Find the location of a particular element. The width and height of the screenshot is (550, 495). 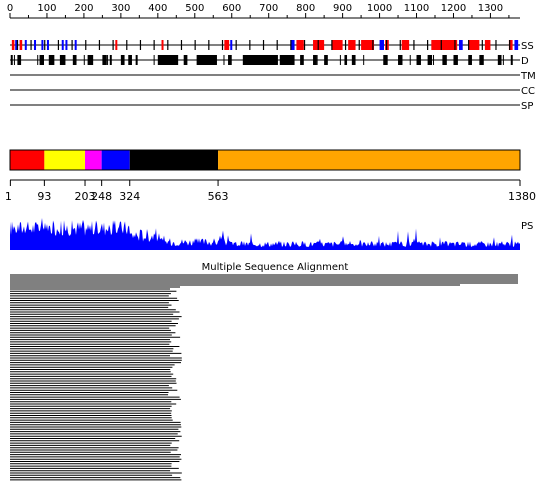

domain-bar-outline is located at coordinates (265, 160).